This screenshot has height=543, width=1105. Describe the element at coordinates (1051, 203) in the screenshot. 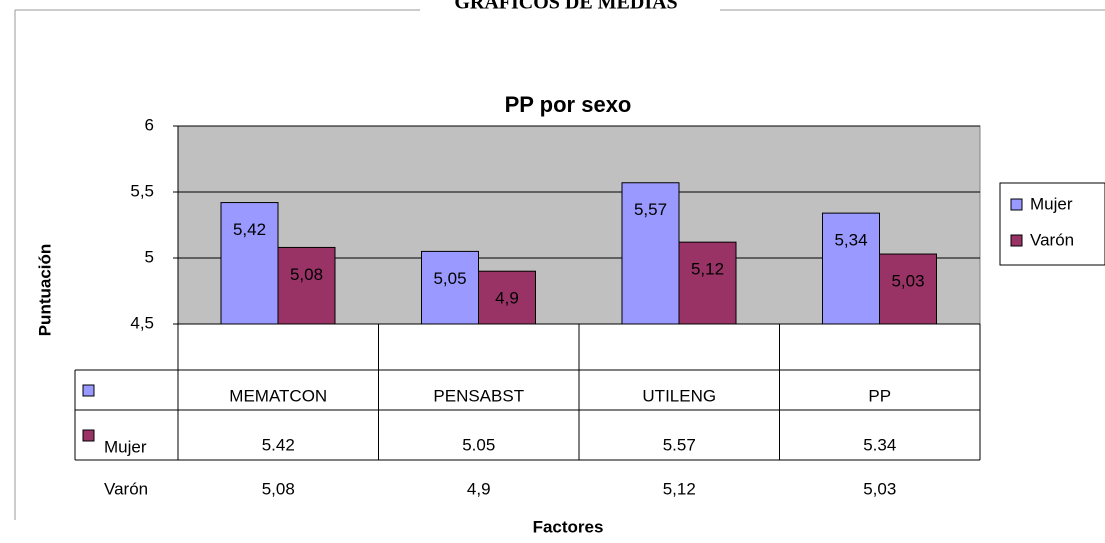

I see `legend-label: Mujer` at that location.